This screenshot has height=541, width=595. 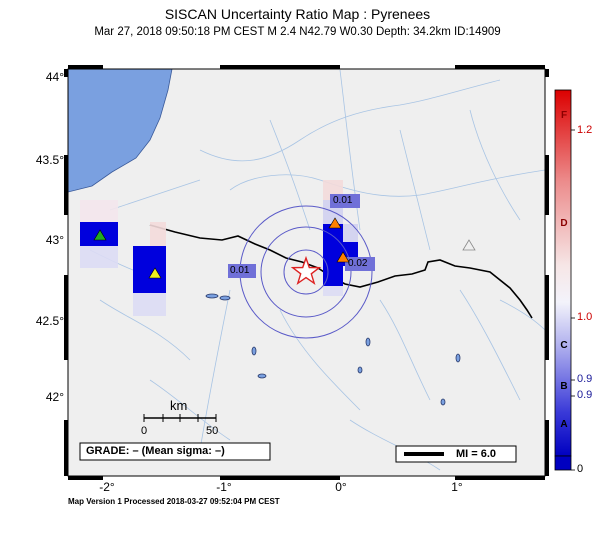 What do you see at coordinates (212, 431) in the screenshot?
I see `scale-bar-tick: 50` at bounding box center [212, 431].